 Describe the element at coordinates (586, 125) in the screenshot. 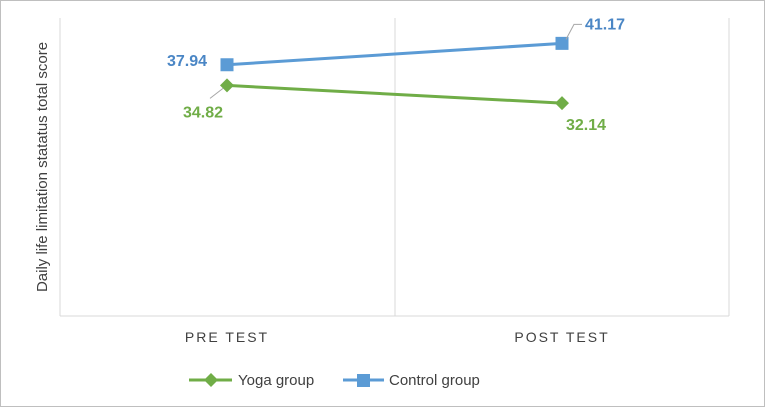

I see `data-label-yoga-post-test: 32.14` at that location.